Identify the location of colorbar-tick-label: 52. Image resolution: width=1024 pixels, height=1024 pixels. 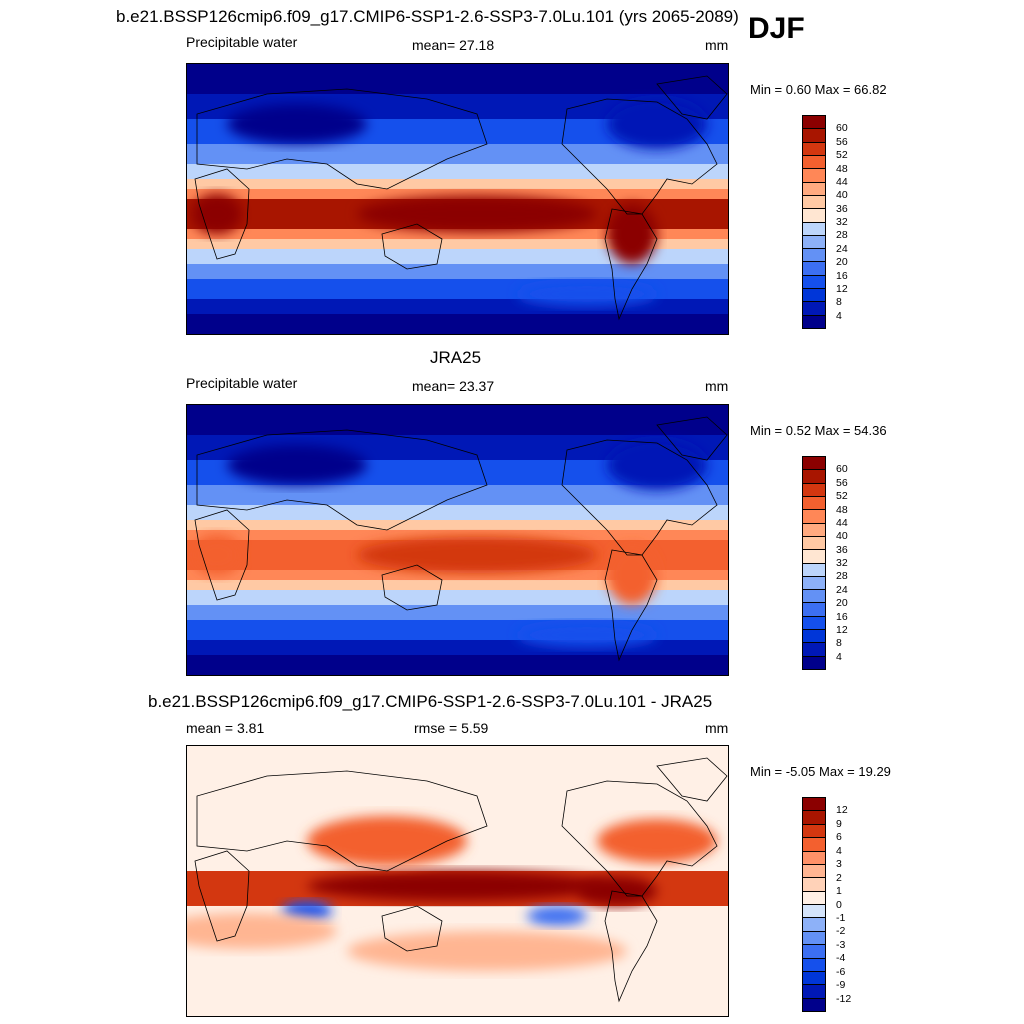
(842, 155).